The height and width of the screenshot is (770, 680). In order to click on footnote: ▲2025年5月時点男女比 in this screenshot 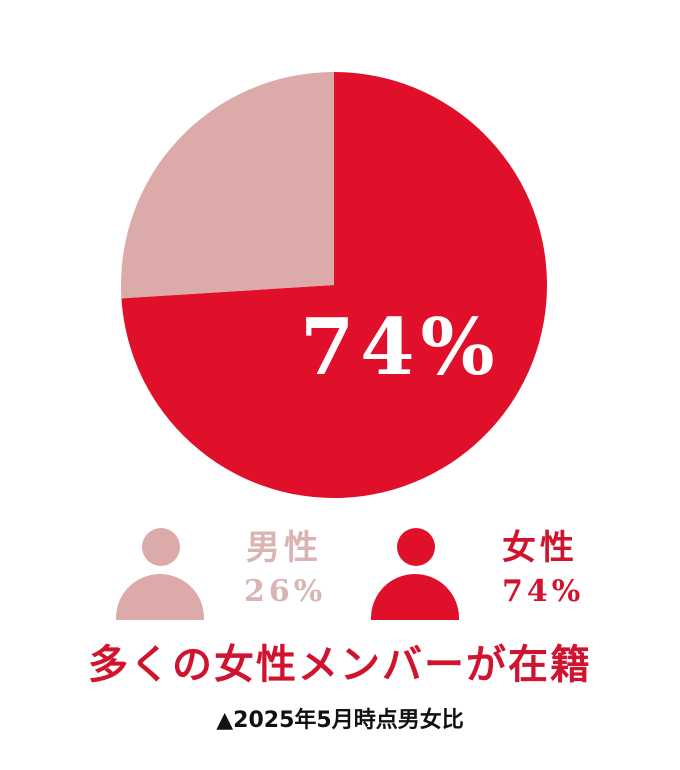, I will do `click(340, 720)`.